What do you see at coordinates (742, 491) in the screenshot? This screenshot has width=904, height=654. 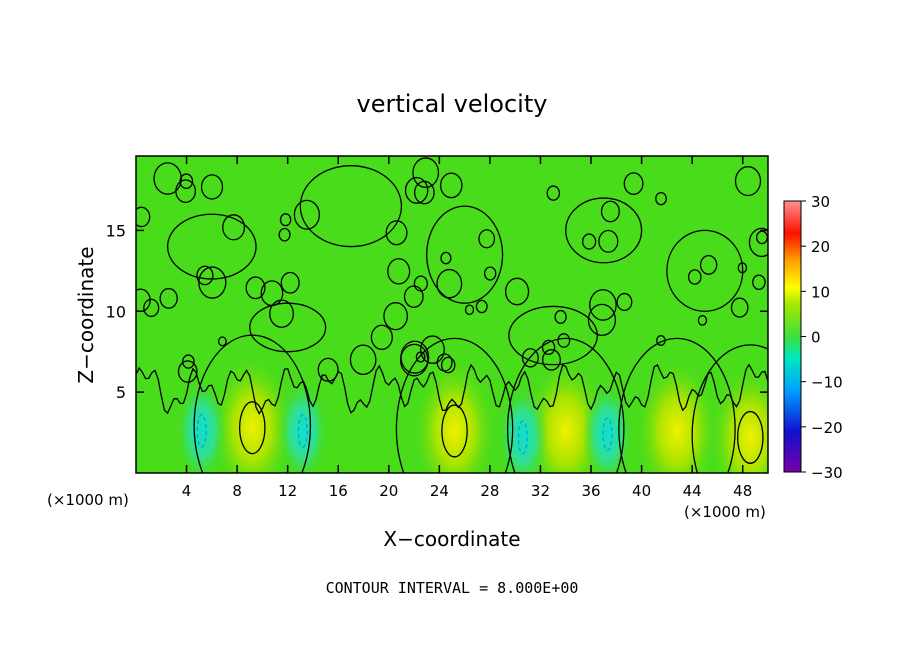 I see `x-tick-label: 48` at bounding box center [742, 491].